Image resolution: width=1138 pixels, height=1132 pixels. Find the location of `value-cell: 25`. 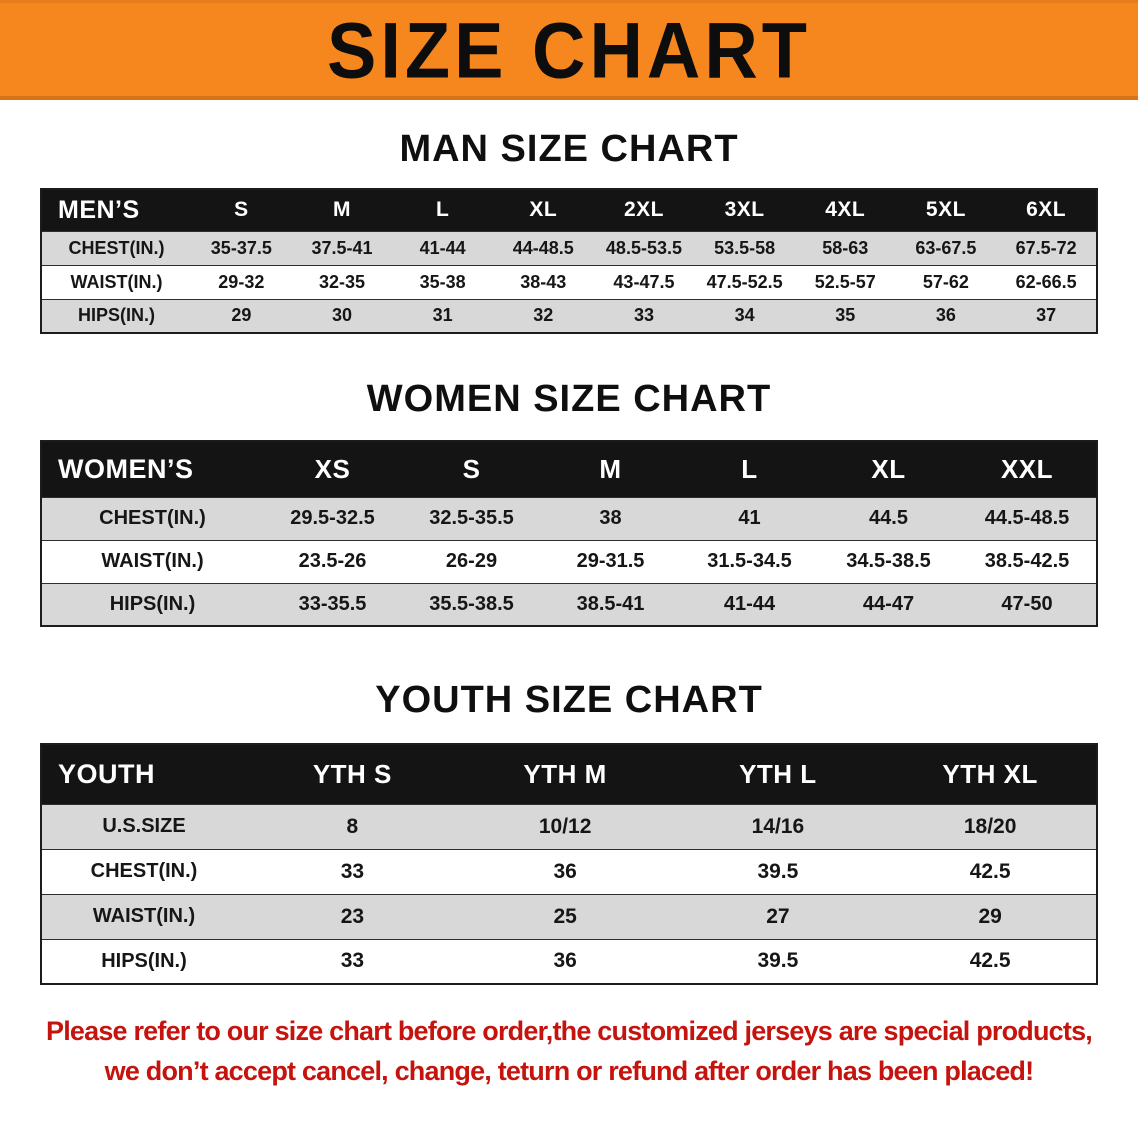

value-cell: 25 is located at coordinates (565, 916).